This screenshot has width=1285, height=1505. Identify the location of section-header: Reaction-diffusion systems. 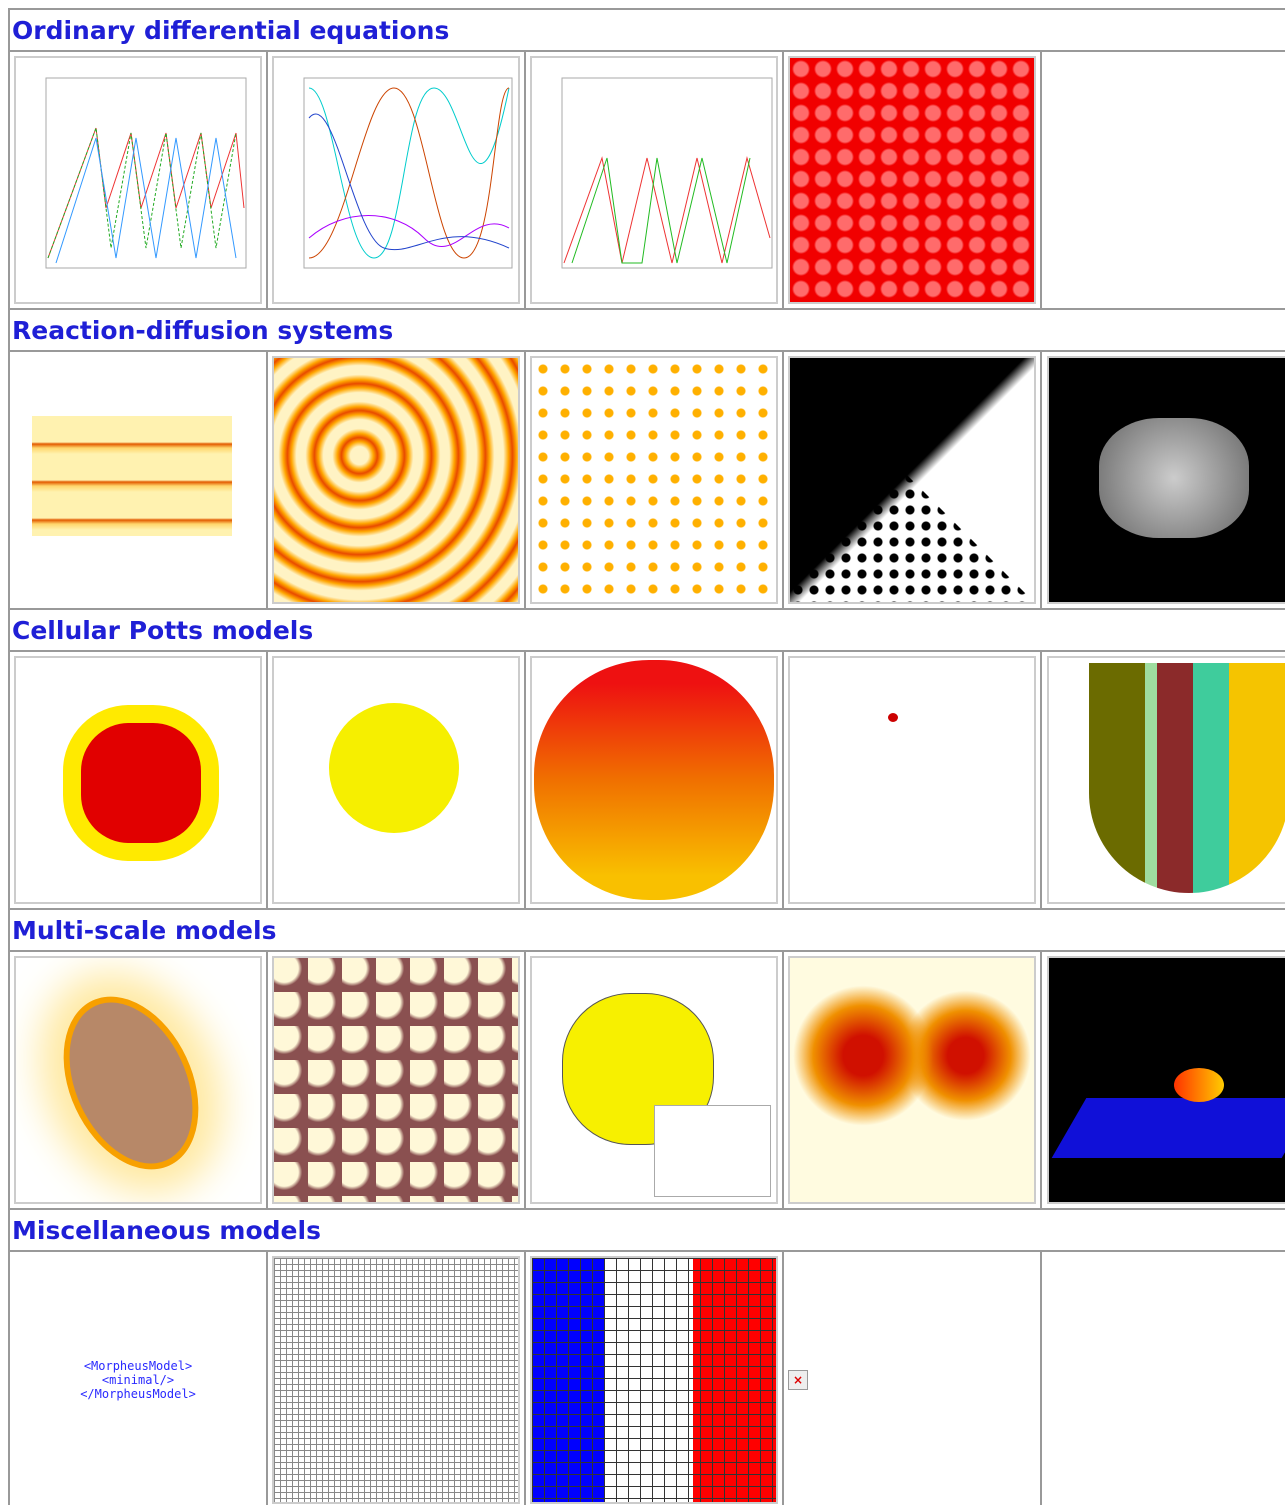
(646, 330).